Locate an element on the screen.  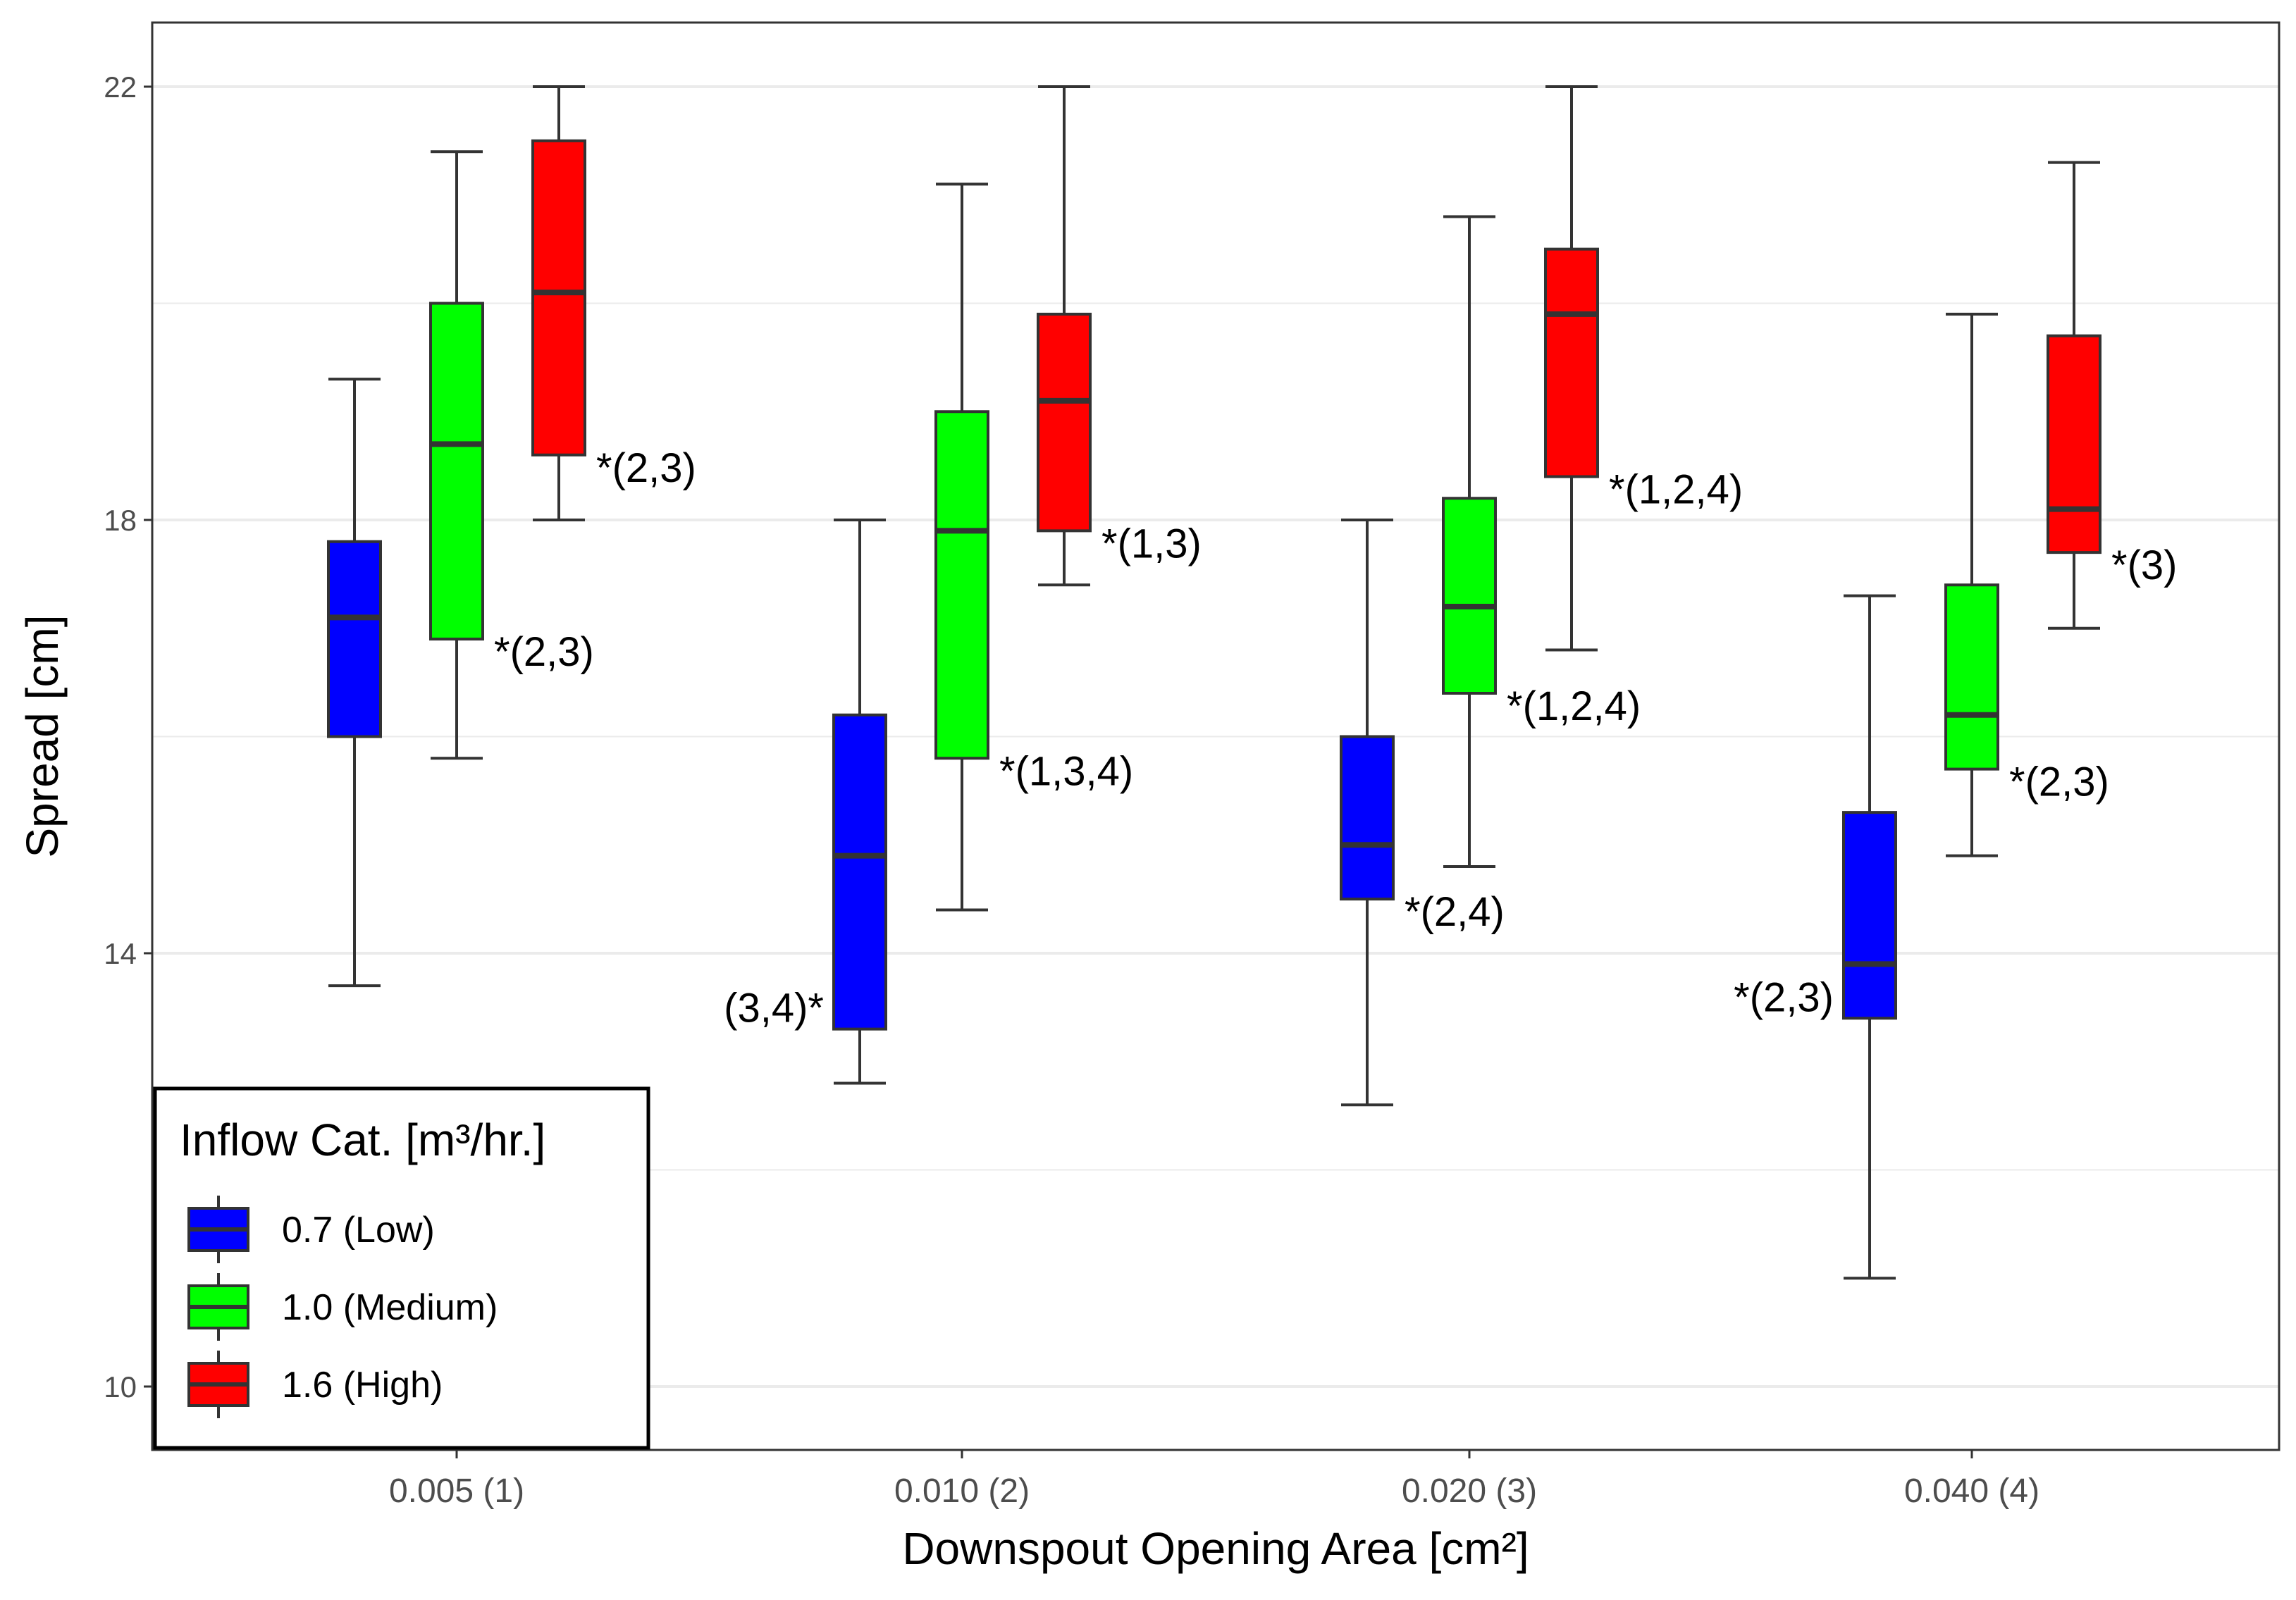
y-tick-label: 14 is located at coordinates (120, 954).